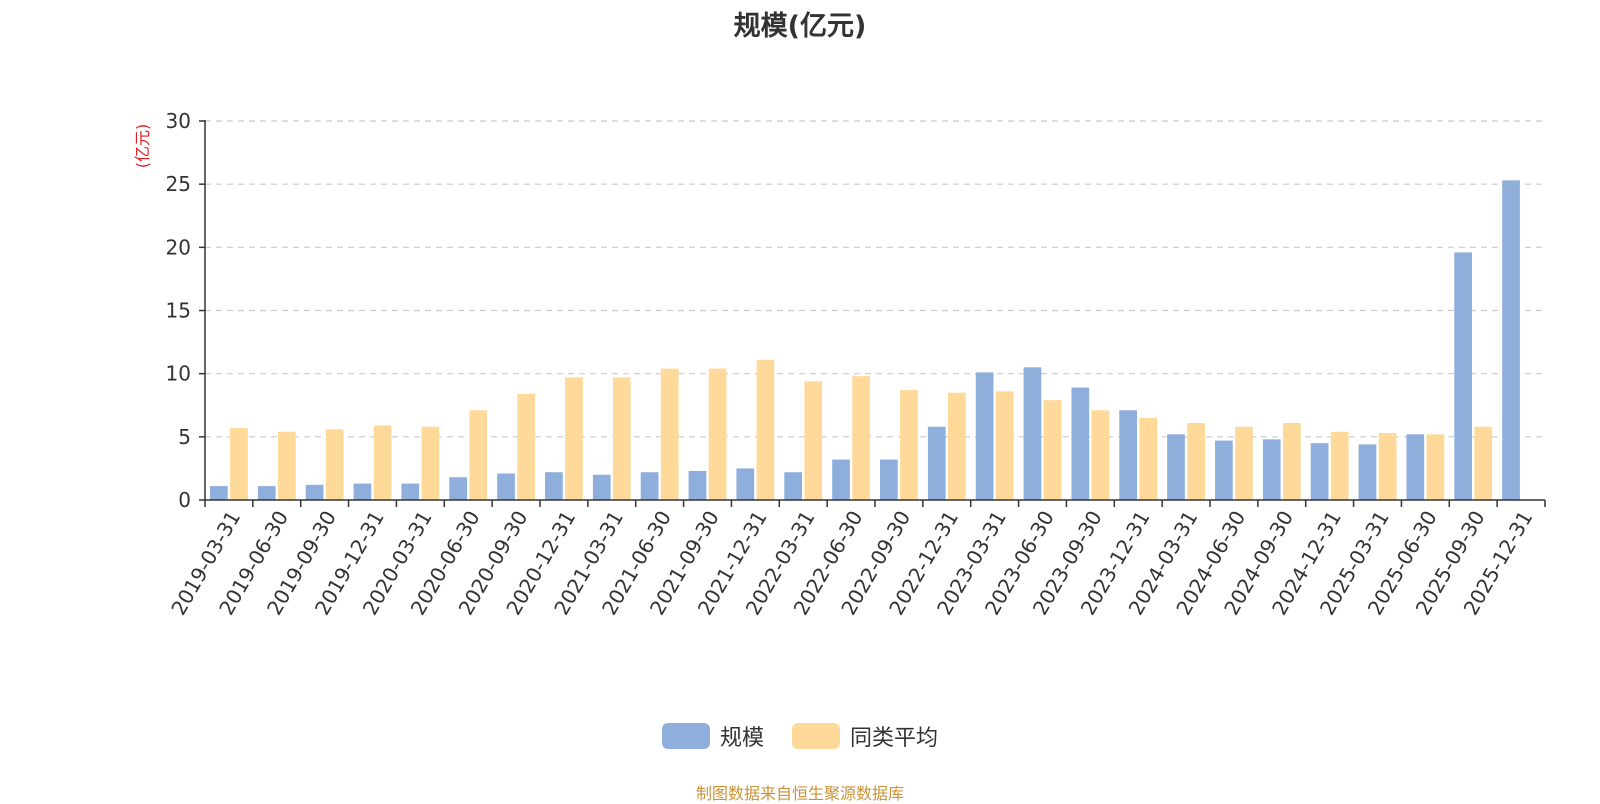 The image size is (1600, 804). What do you see at coordinates (178, 311) in the screenshot?
I see `y-tick-label: 15` at bounding box center [178, 311].